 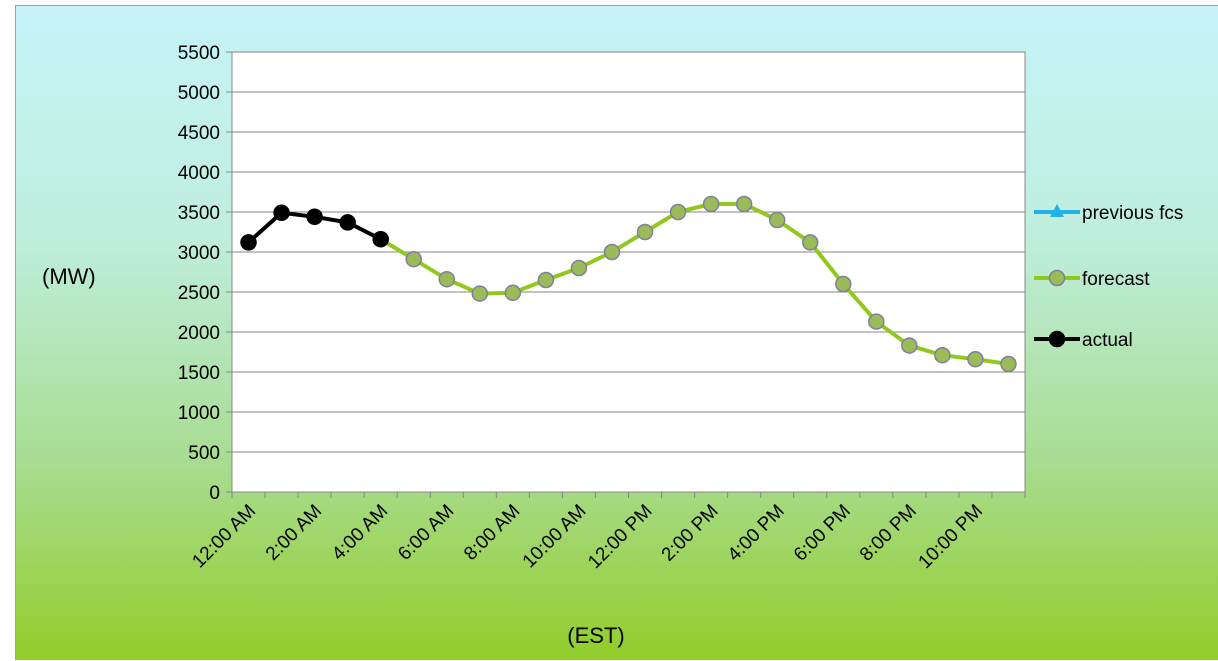 What do you see at coordinates (756, 533) in the screenshot?
I see `x-tick-label: 4:00 PM` at bounding box center [756, 533].